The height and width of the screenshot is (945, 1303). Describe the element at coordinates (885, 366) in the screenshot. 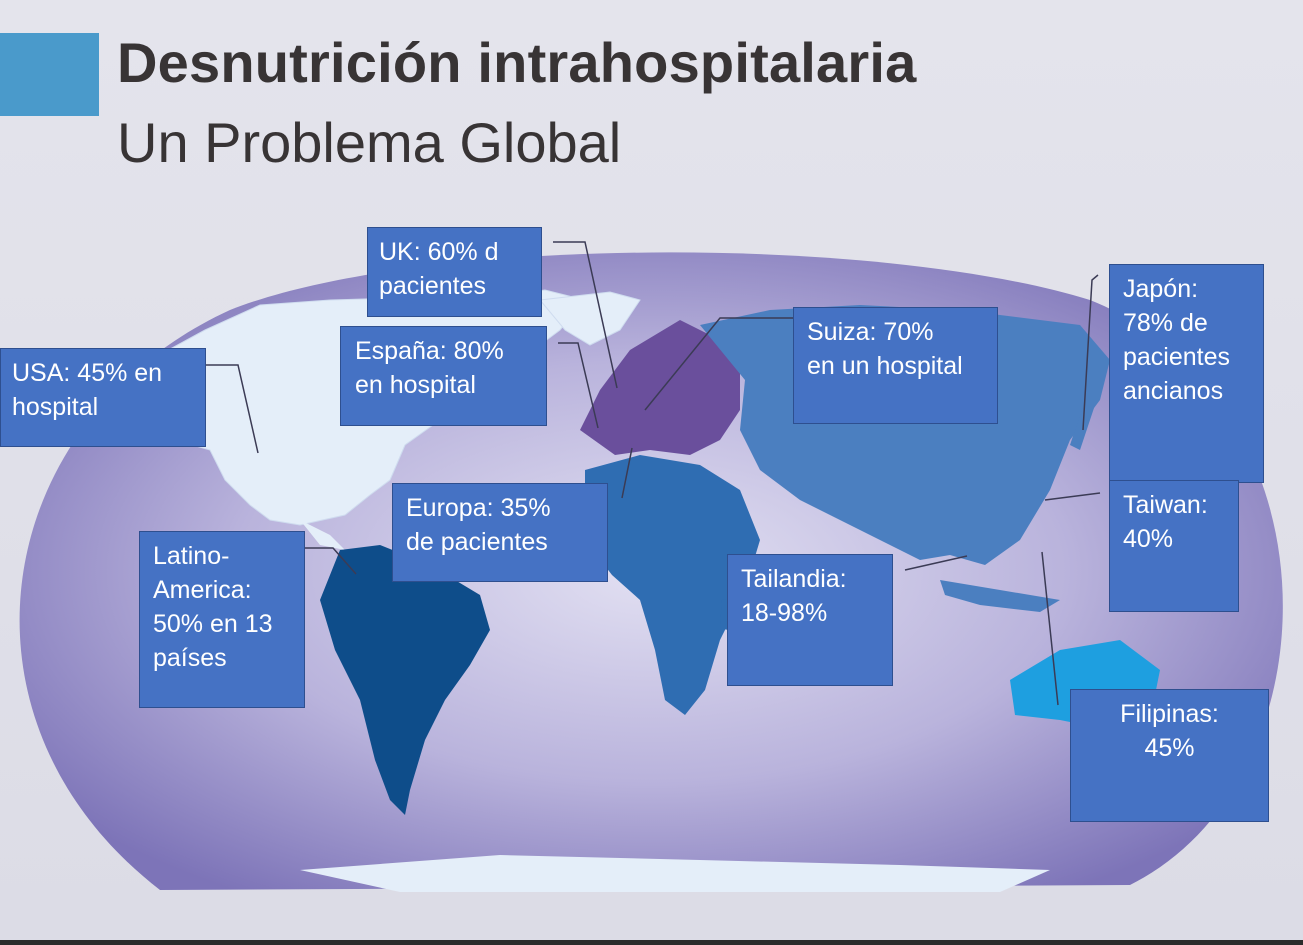

I see `callout-suiza-line2: en un hospital` at that location.